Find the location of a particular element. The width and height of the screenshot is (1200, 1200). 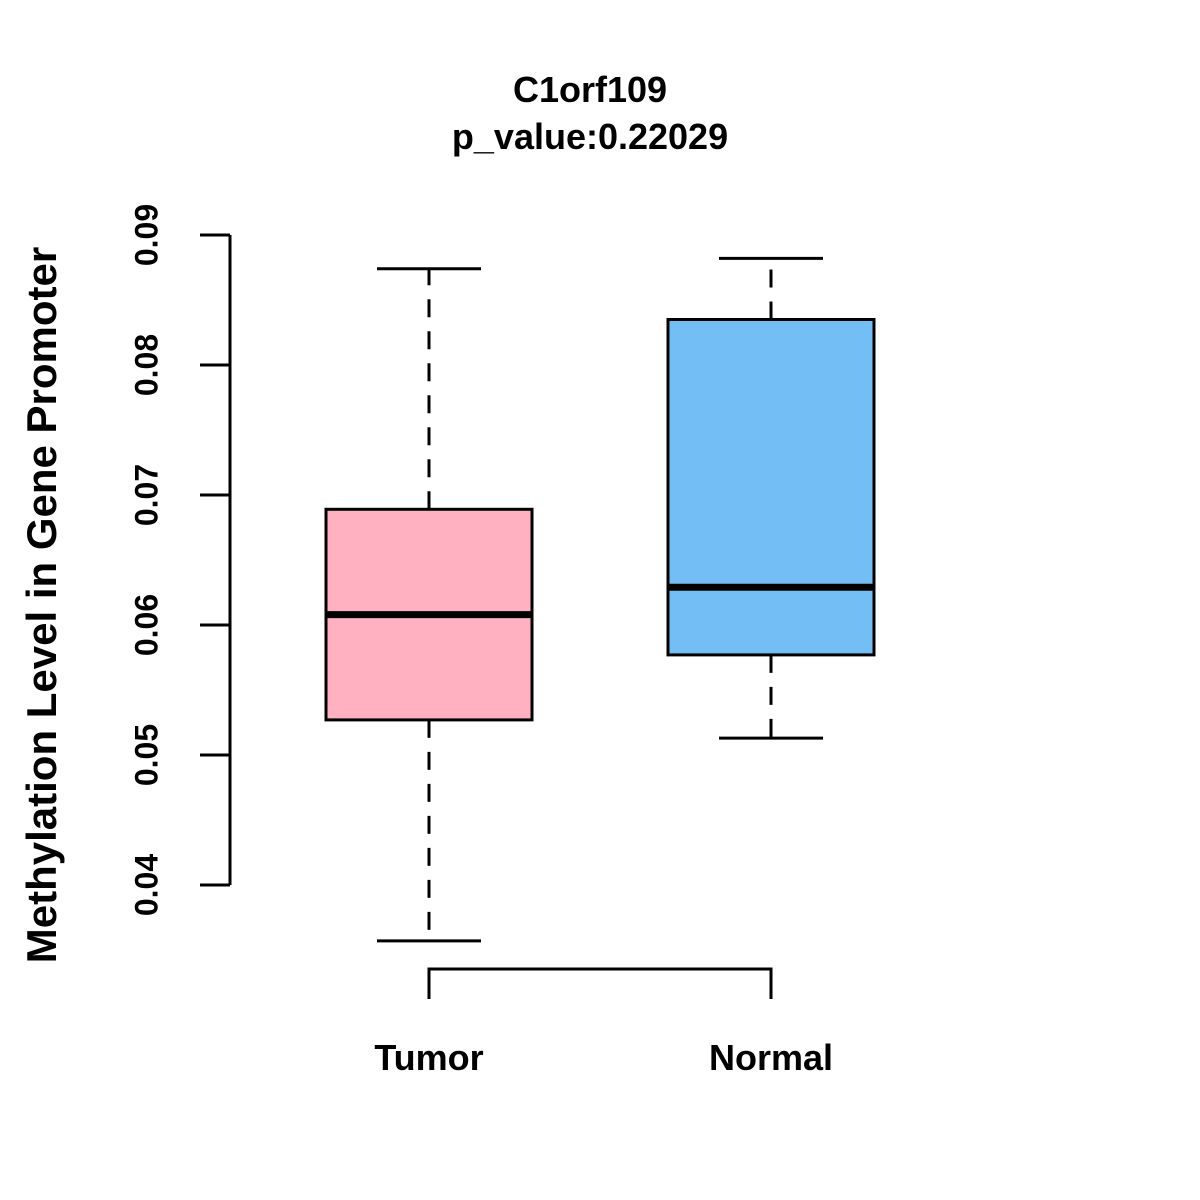

x-category-label-normal: Normal is located at coordinates (771, 1057).